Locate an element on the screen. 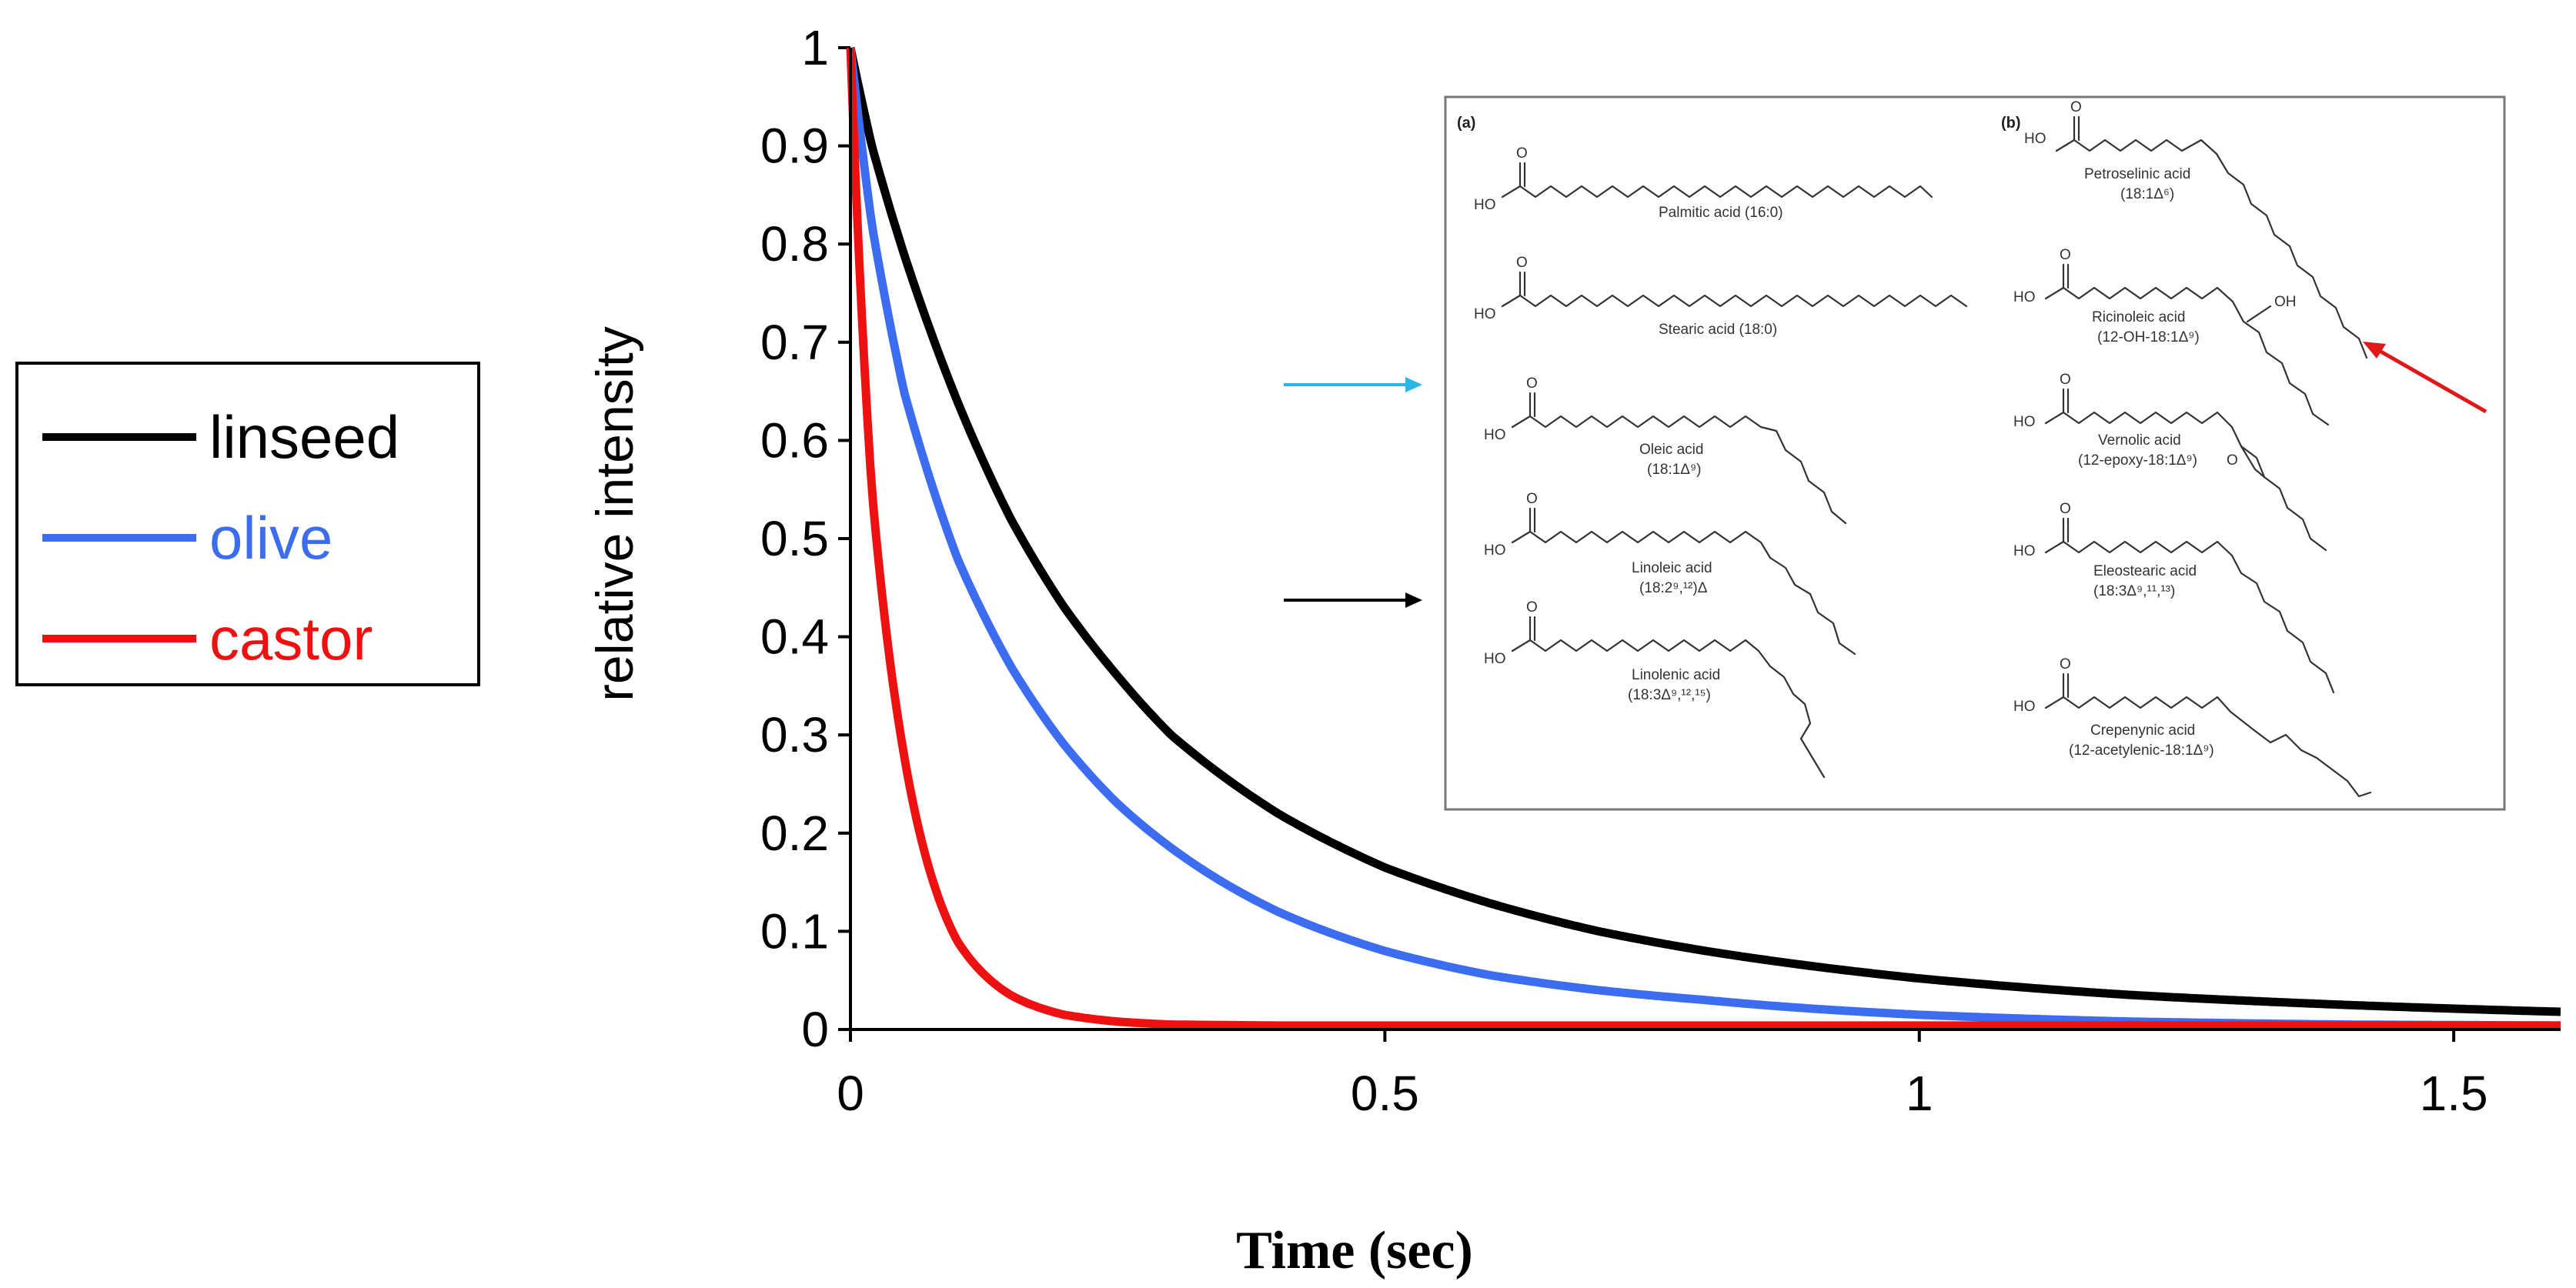  red-arrow-head is located at coordinates (2374, 351).